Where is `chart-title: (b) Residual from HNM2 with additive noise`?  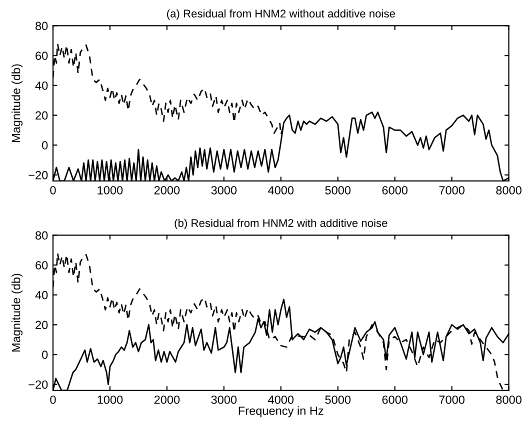
chart-title: (b) Residual from HNM2 with additive noise is located at coordinates (281, 224).